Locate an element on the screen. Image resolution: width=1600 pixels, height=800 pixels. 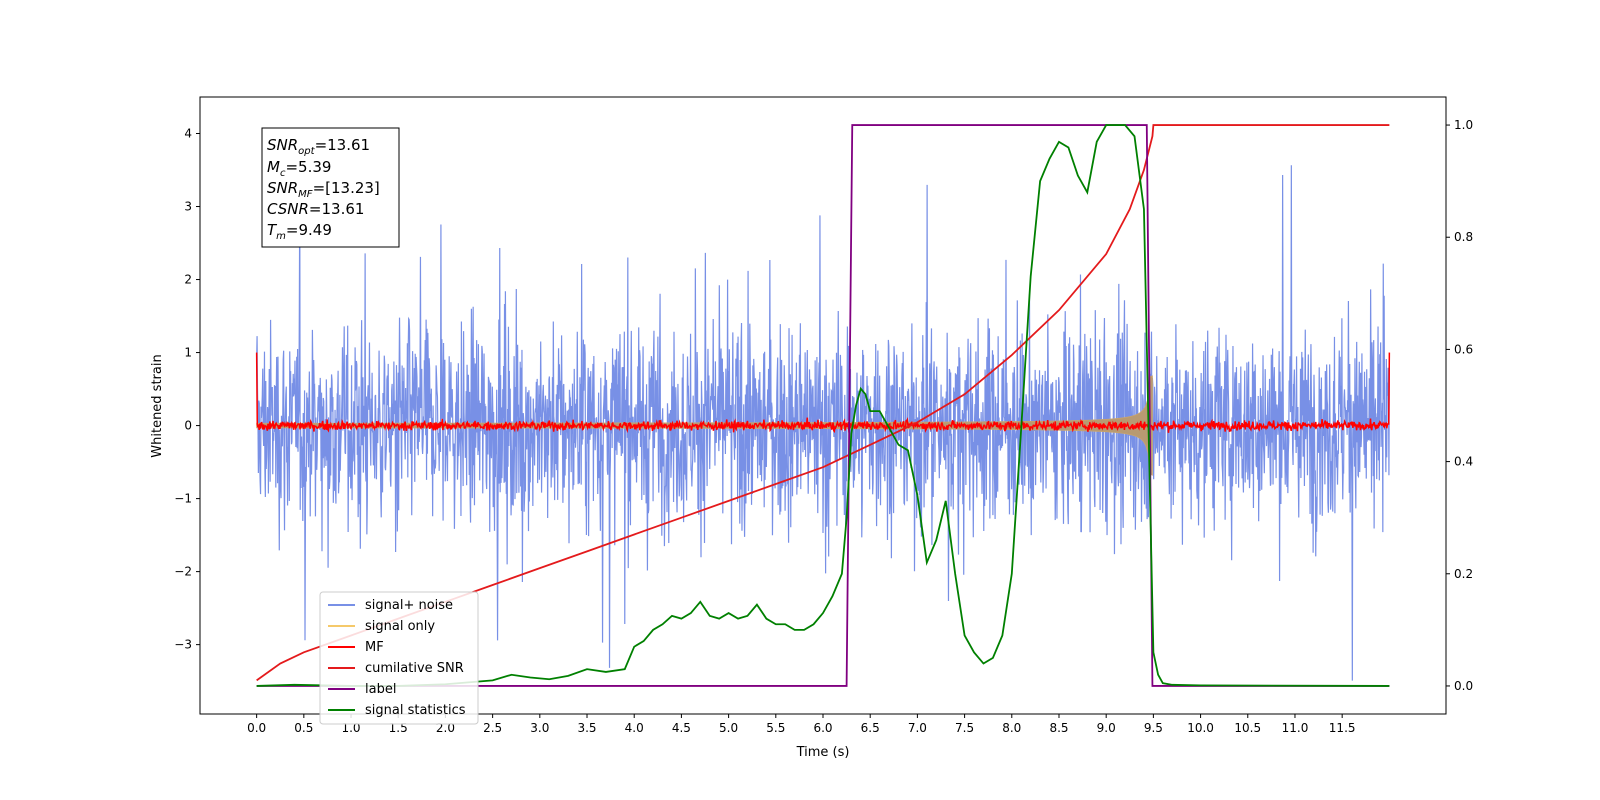
x-tick-label: 3.0 is located at coordinates (539, 728).